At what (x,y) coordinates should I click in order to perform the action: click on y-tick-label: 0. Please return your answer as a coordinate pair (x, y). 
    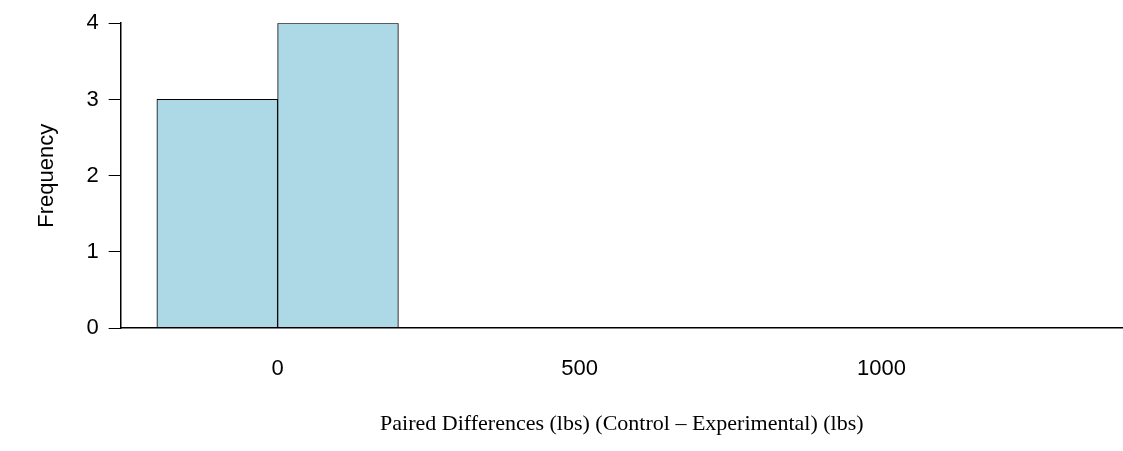
    Looking at the image, I should click on (92, 327).